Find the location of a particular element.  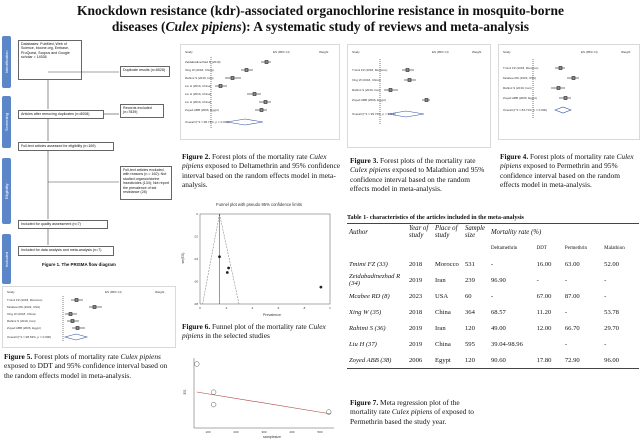

funnel-y-tick: 0 is located at coordinates (197, 214).